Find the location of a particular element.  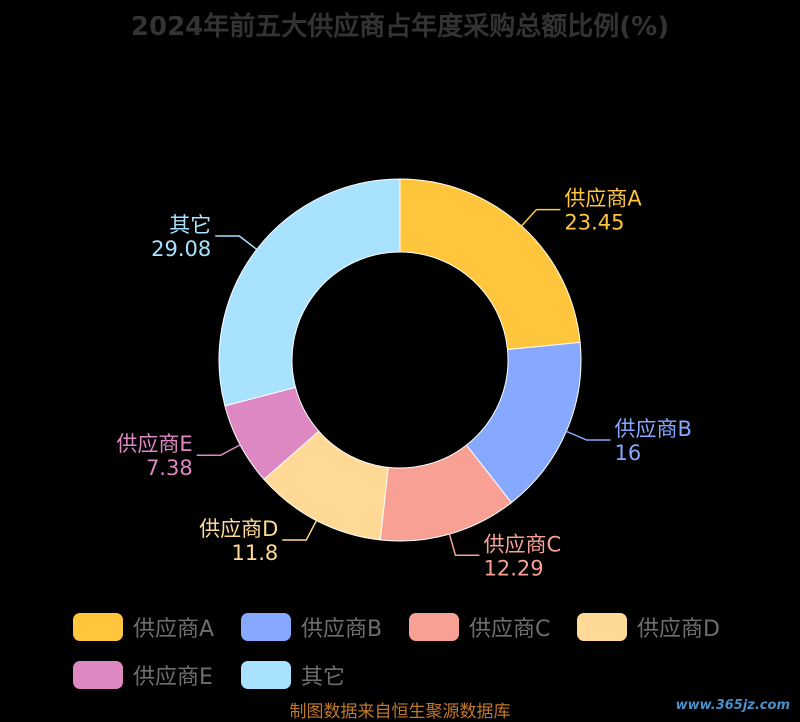

slice-value-6: 29.08 is located at coordinates (181, 249).